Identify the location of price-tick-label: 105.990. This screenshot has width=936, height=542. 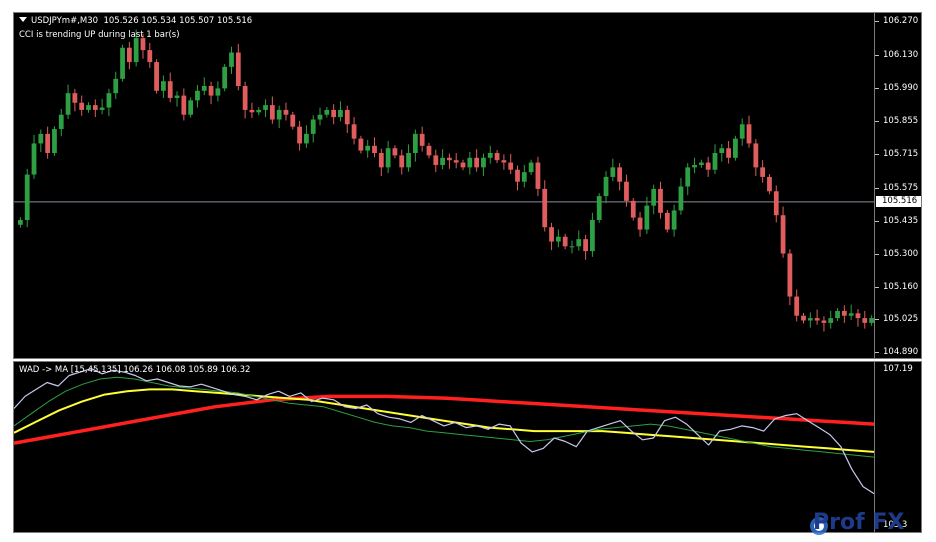
(901, 88).